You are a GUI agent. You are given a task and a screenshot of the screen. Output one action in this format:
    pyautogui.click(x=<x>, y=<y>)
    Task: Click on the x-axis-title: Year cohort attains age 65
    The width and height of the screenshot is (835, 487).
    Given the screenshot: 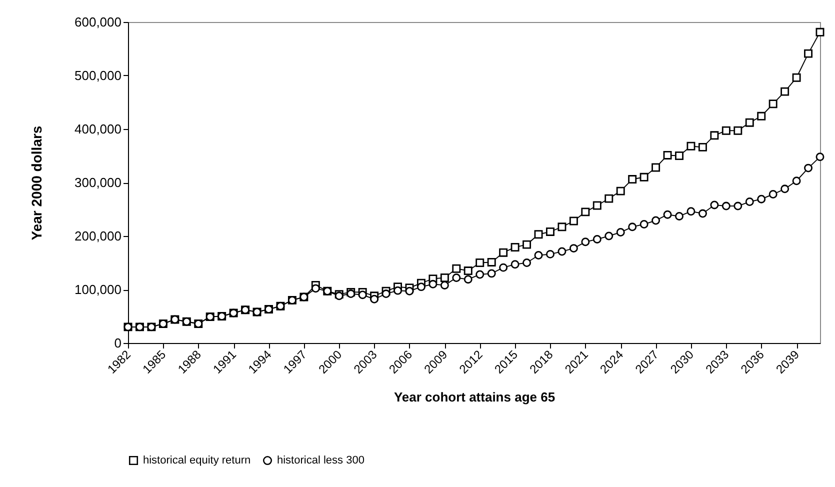 What is the action you would take?
    pyautogui.click(x=475, y=397)
    